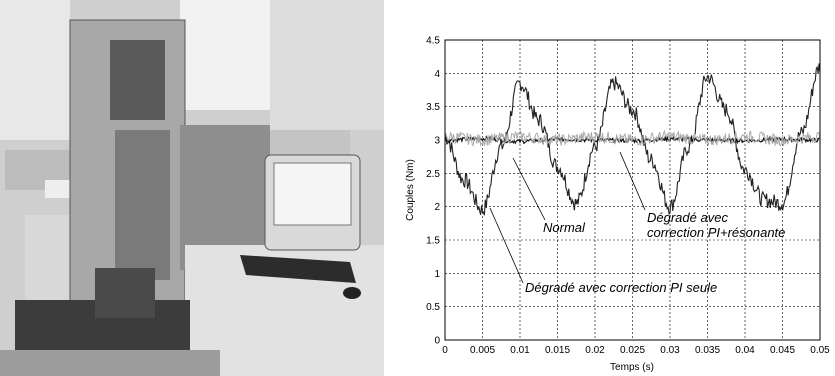  I want to click on window-center, so click(225, 55).